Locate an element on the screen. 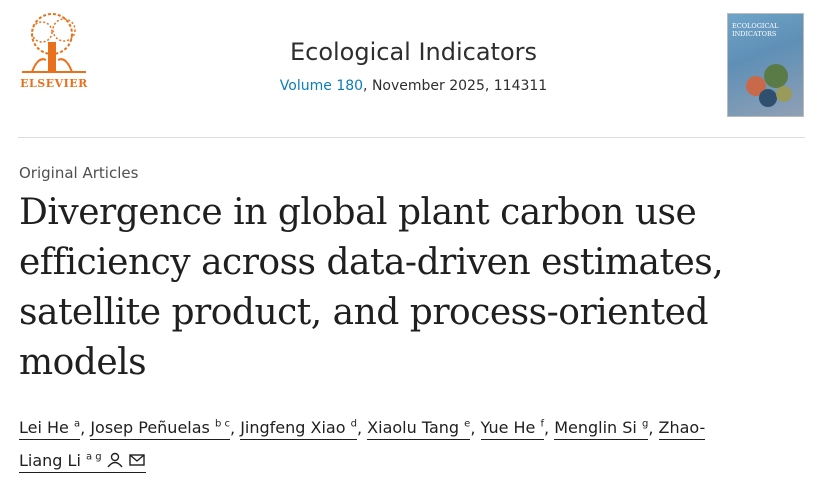  author: Zhao-Liang Li a g is located at coordinates (362, 445).